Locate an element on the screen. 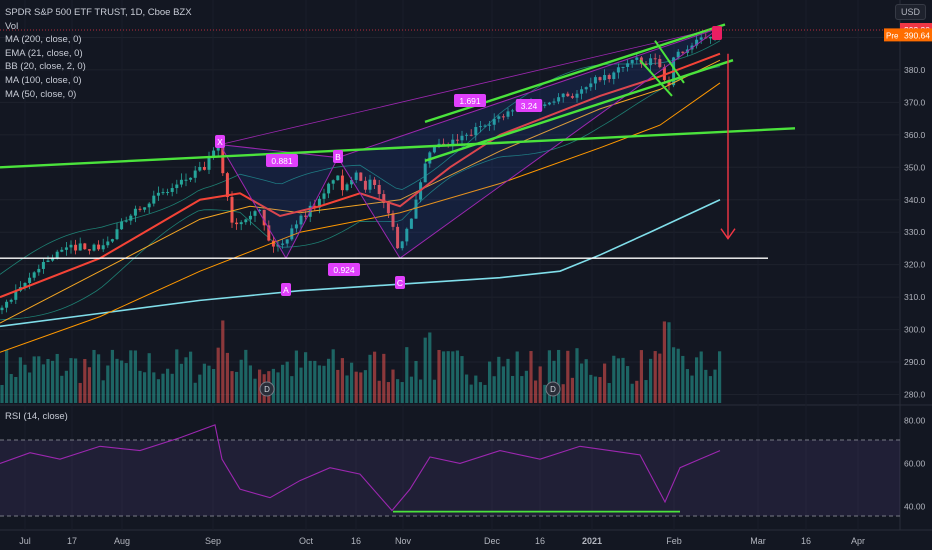 Image resolution: width=932 pixels, height=550 pixels. legend-ma200: MA (200, close, 0) is located at coordinates (43, 40).